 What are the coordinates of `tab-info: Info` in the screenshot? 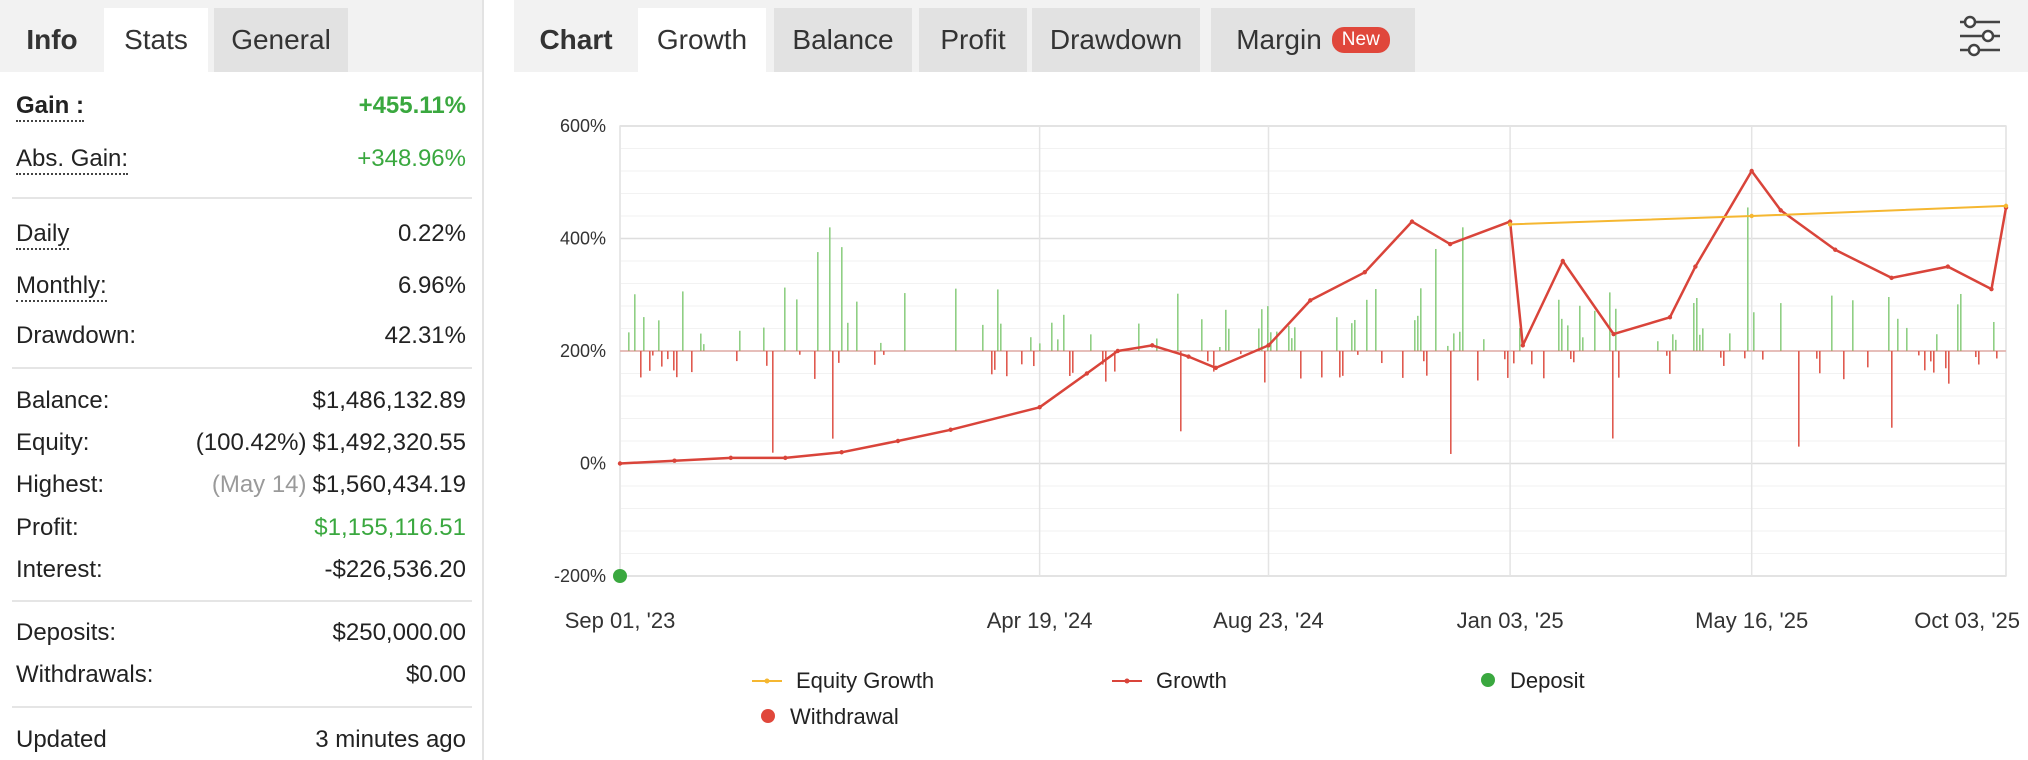 It's located at (52, 39).